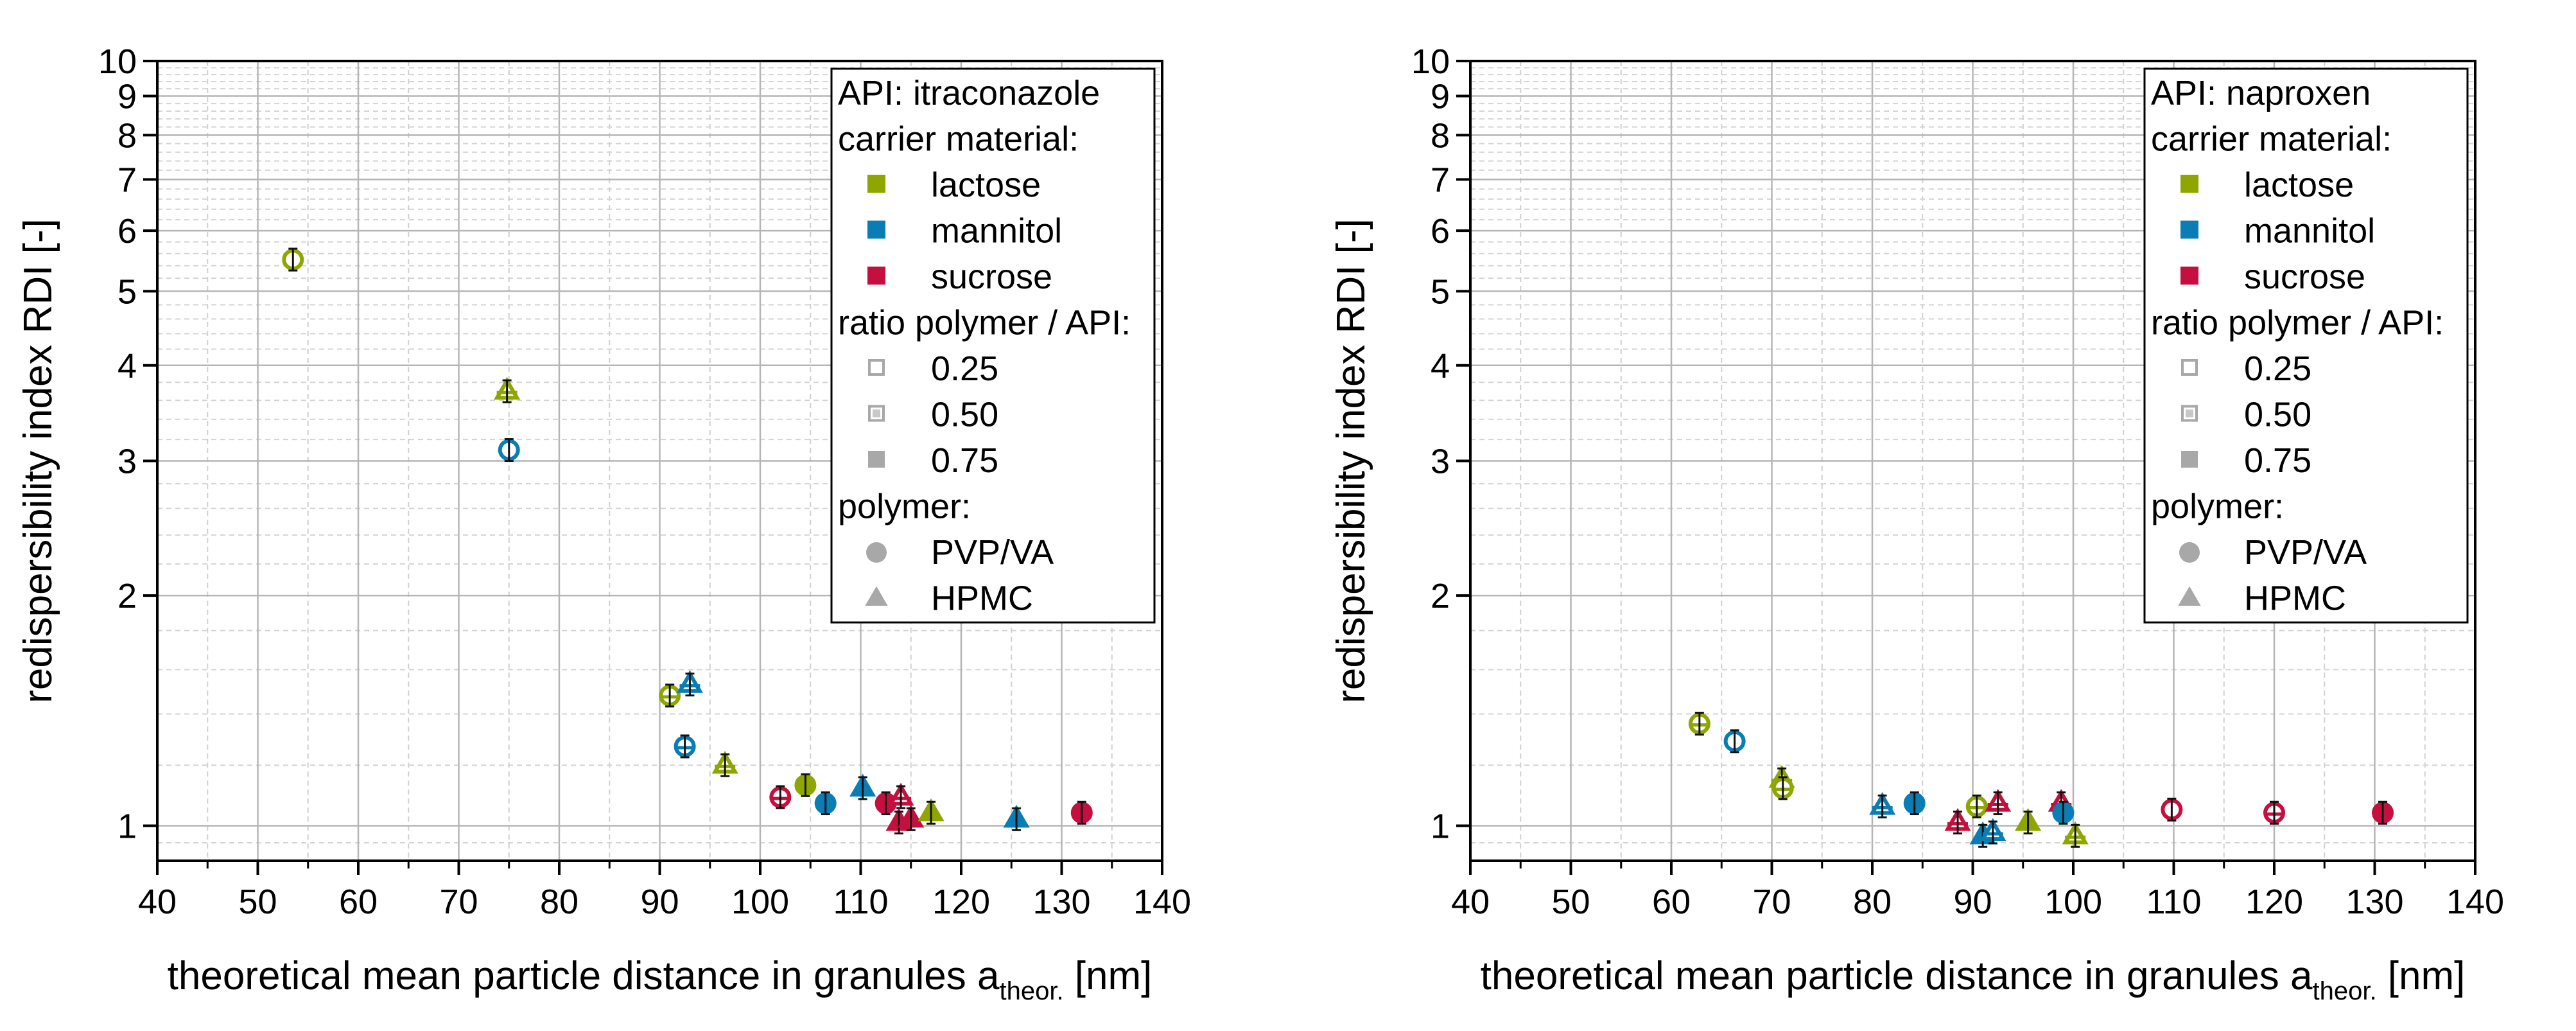 This screenshot has height=1031, width=2576. I want to click on legend-polymer-title: polymer:, so click(904, 507).